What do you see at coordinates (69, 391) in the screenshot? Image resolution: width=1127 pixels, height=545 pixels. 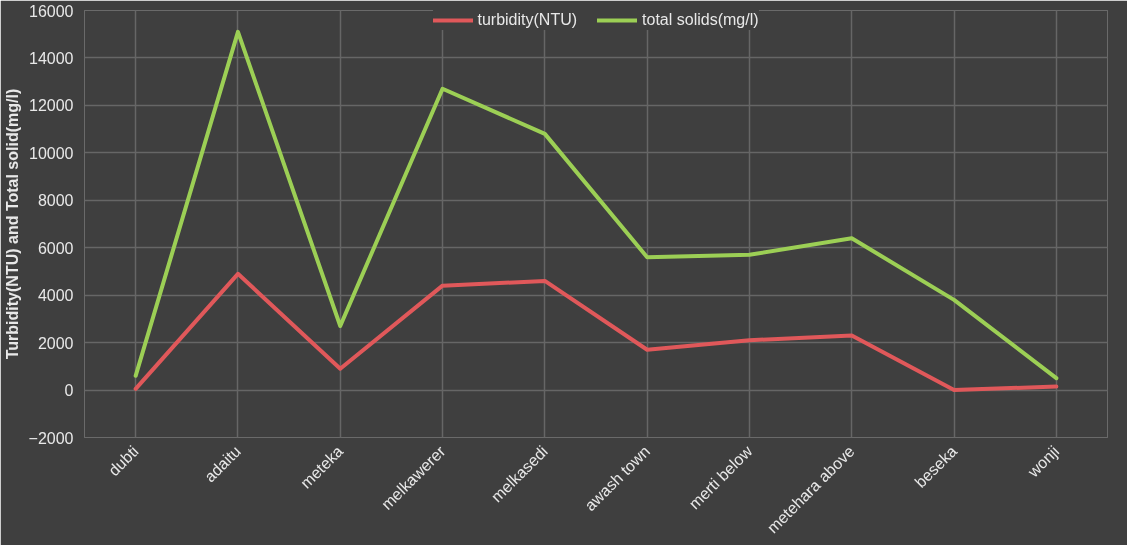 I see `y-tick-label: 0` at bounding box center [69, 391].